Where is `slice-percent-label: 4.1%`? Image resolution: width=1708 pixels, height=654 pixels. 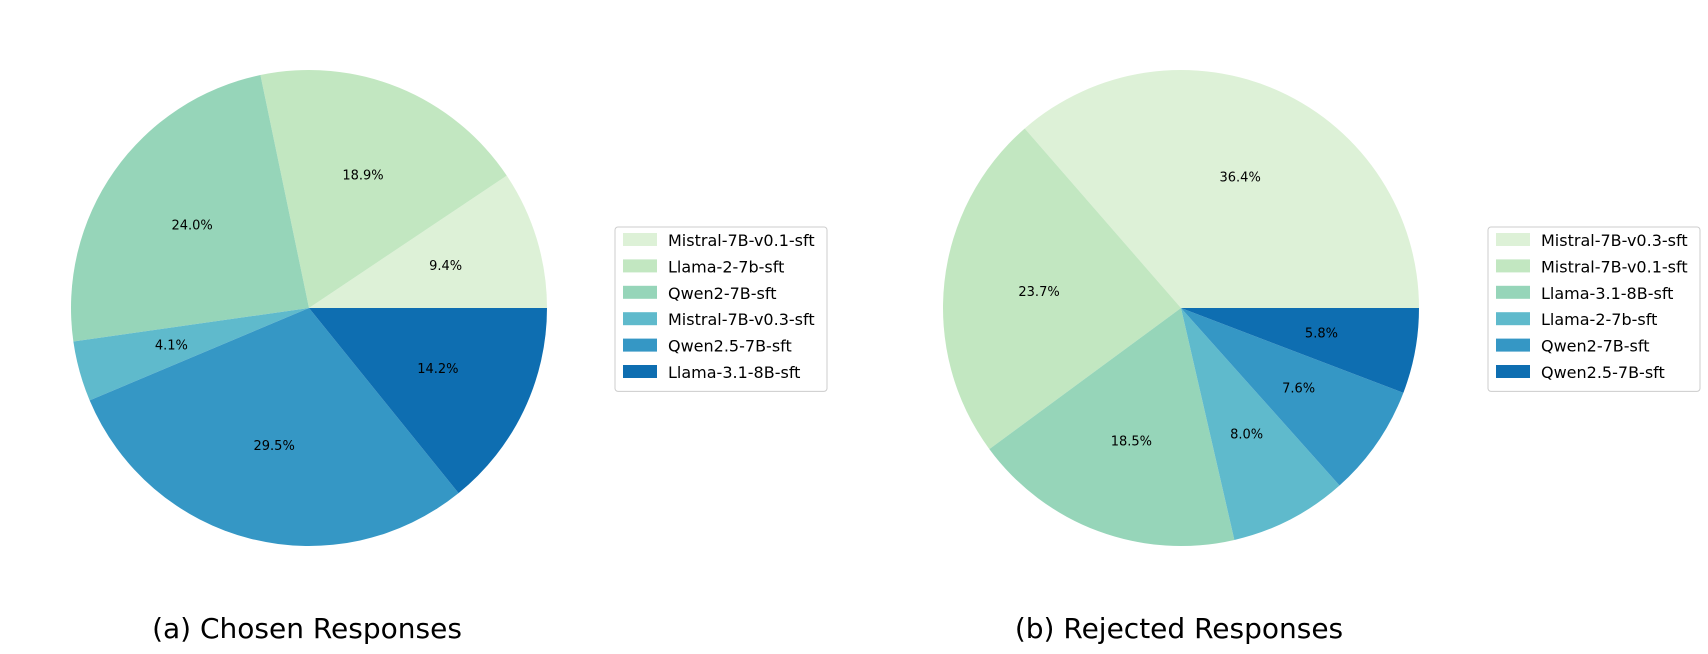
slice-percent-label: 4.1% is located at coordinates (171, 346).